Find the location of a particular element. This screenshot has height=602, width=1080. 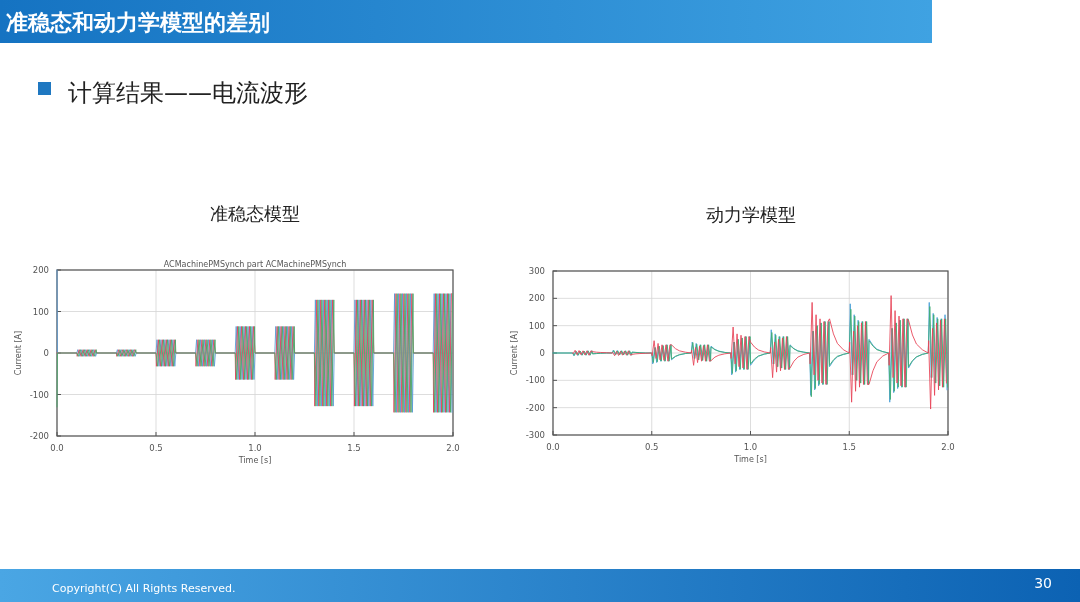

chart-title: 准稳态模型 is located at coordinates (255, 213).